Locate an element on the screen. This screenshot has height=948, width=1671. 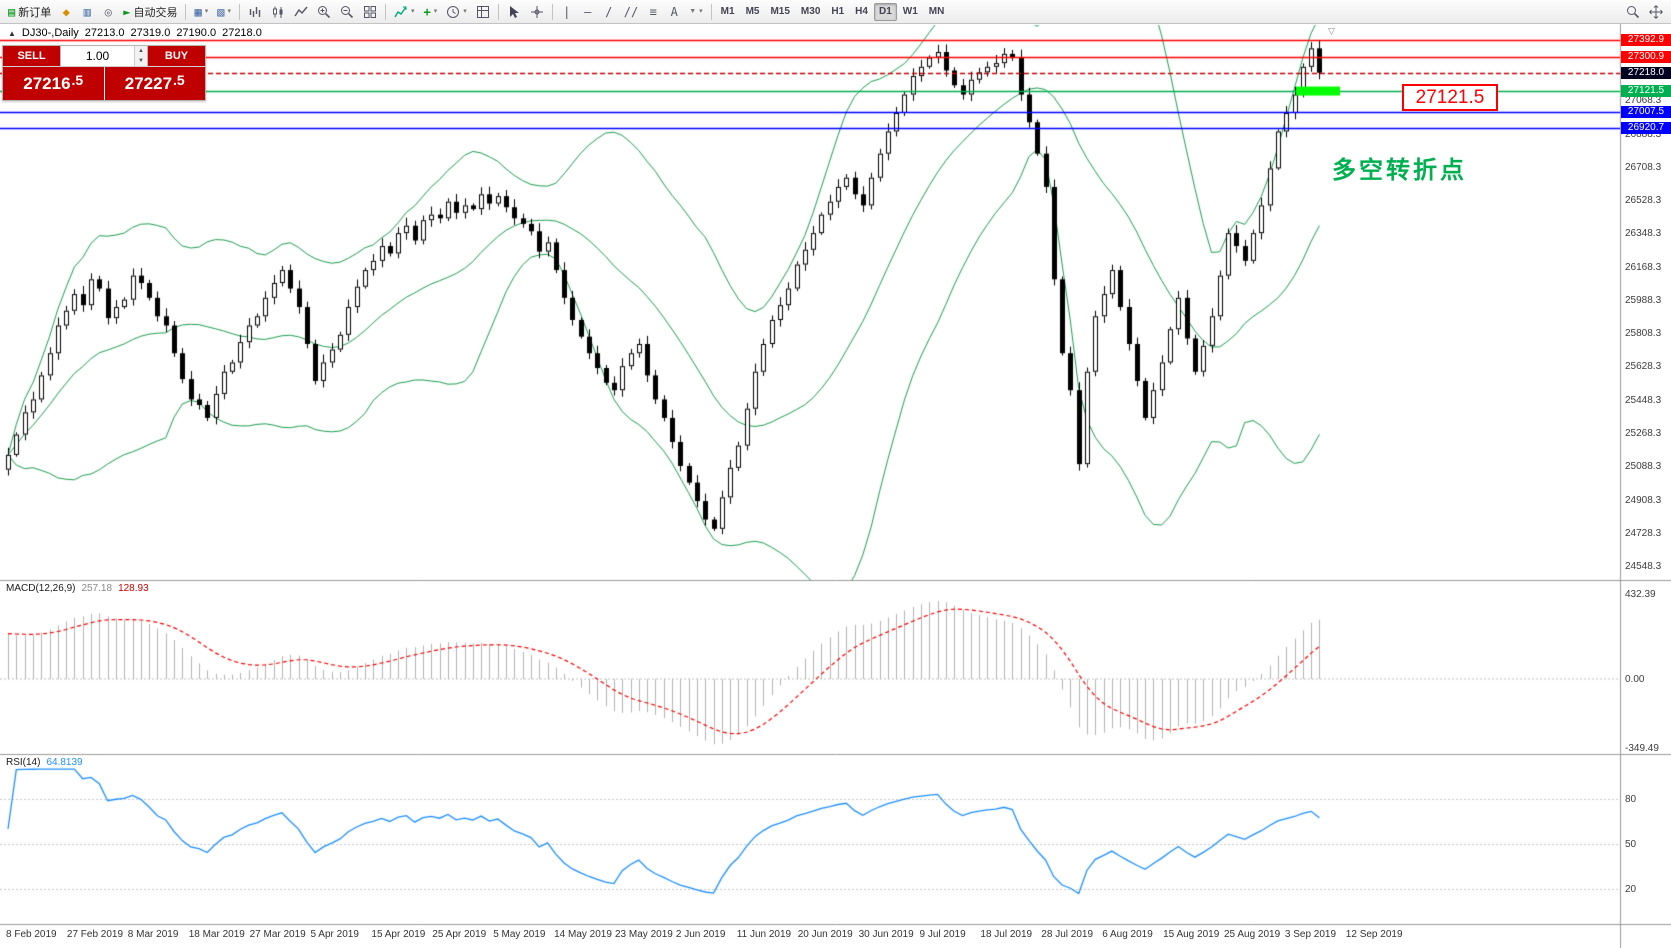
main-toolbar: ▤ 新订单 ◆ ▥ ◎ ► 自动交易 ▦ ▾ ▧ ▾ ▾ is located at coordinates (835, 12).